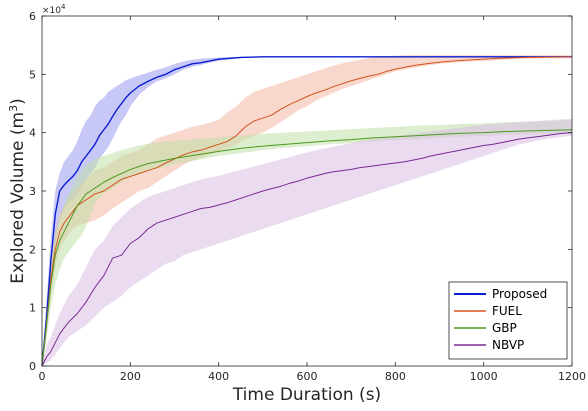  What do you see at coordinates (32, 74) in the screenshot?
I see `y-tick-label: 5` at bounding box center [32, 74].